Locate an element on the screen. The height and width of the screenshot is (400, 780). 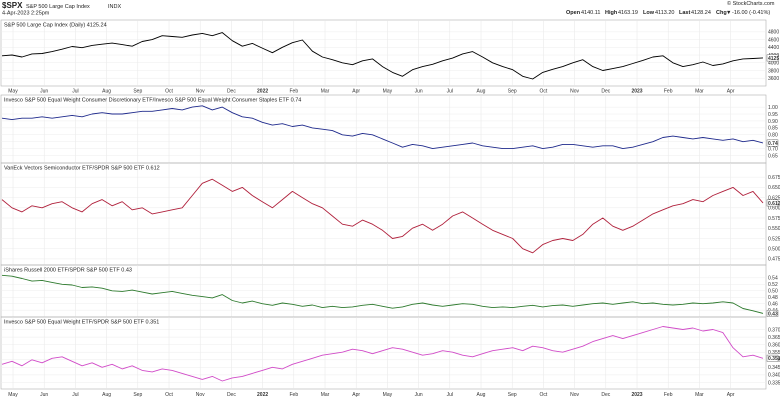
x-tick-label: 2023 is located at coordinates (636, 92).